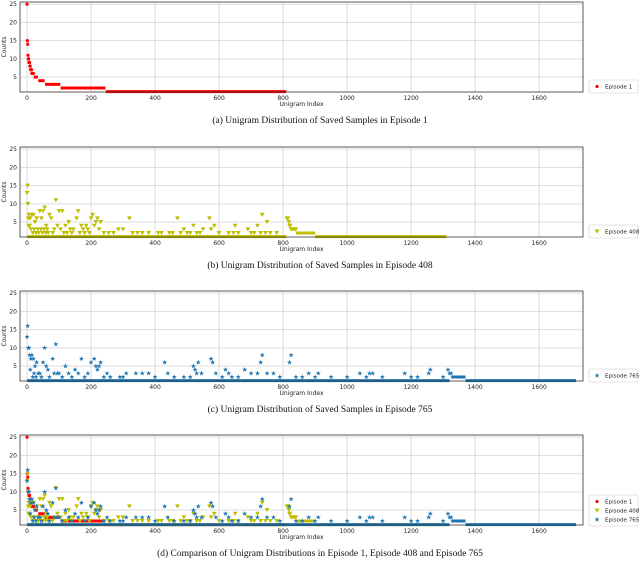  I want to click on x-tick-label: 1400, so click(474, 531).